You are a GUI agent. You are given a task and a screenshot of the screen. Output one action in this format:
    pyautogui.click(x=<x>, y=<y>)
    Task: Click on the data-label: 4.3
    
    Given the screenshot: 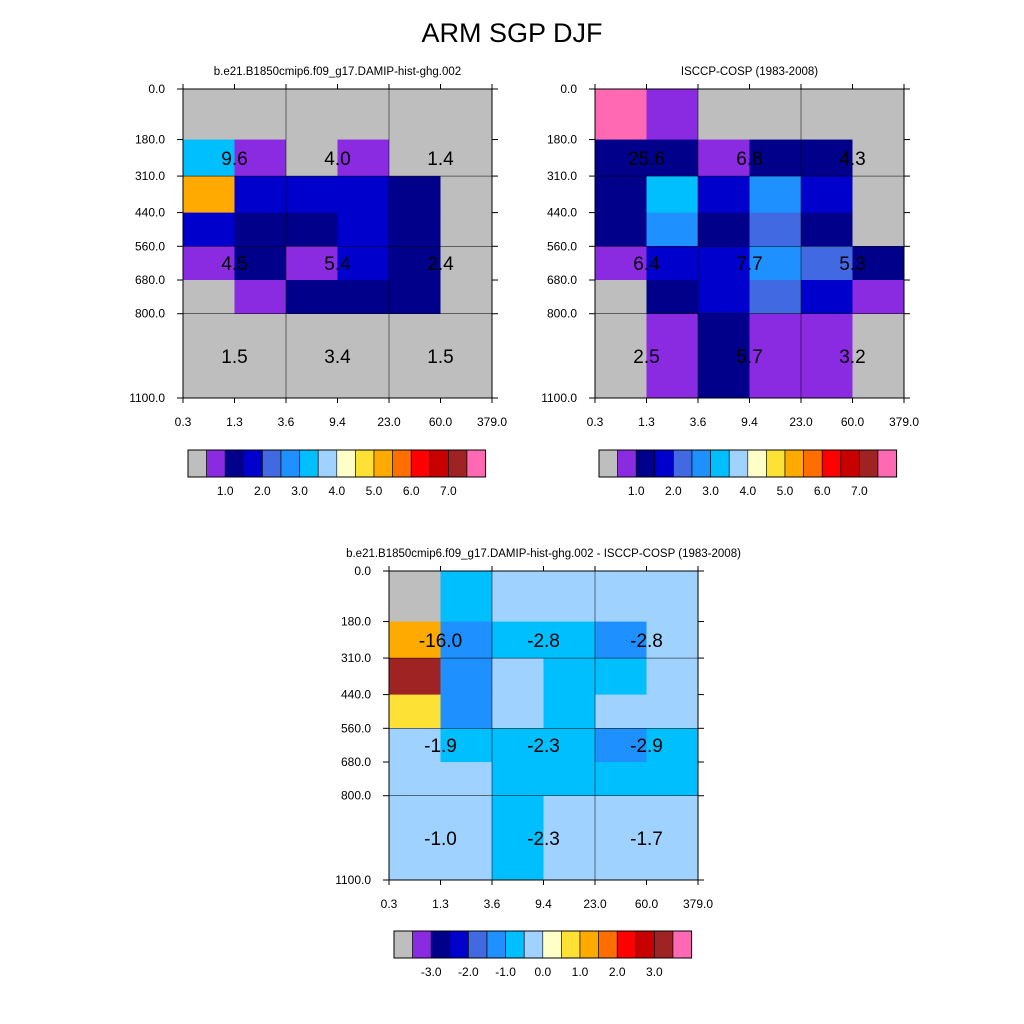 What is the action you would take?
    pyautogui.click(x=852, y=159)
    